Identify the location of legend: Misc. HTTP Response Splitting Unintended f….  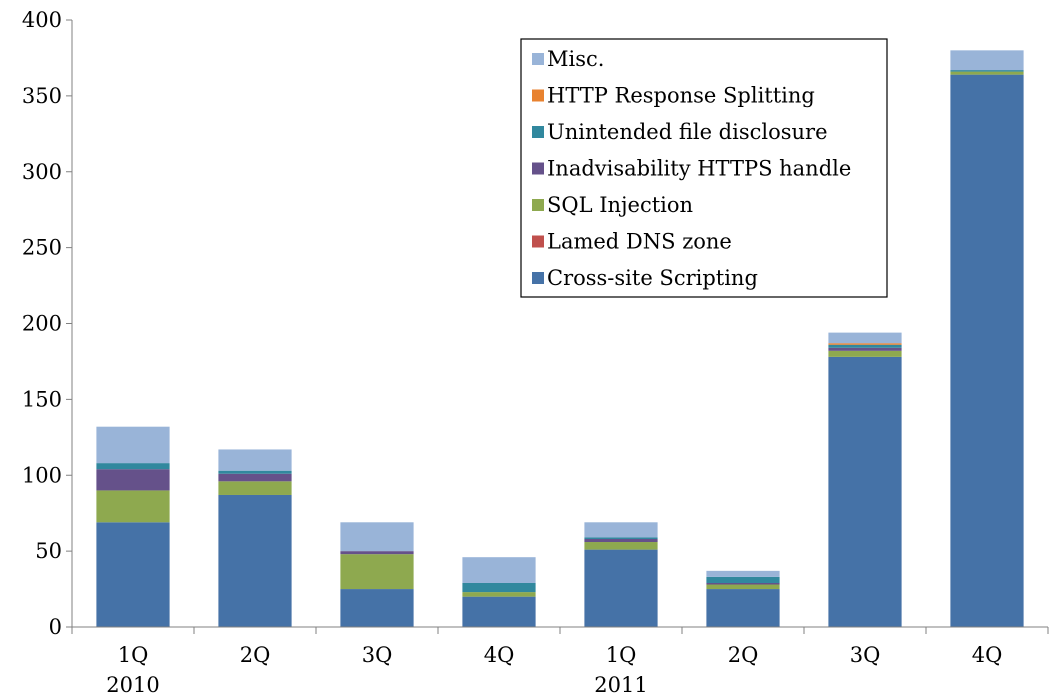
(704, 168).